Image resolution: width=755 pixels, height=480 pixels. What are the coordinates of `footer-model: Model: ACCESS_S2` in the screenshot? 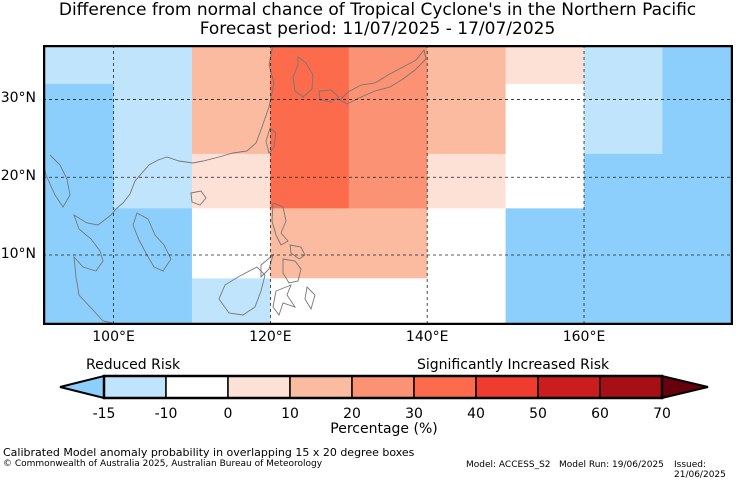 It's located at (508, 465).